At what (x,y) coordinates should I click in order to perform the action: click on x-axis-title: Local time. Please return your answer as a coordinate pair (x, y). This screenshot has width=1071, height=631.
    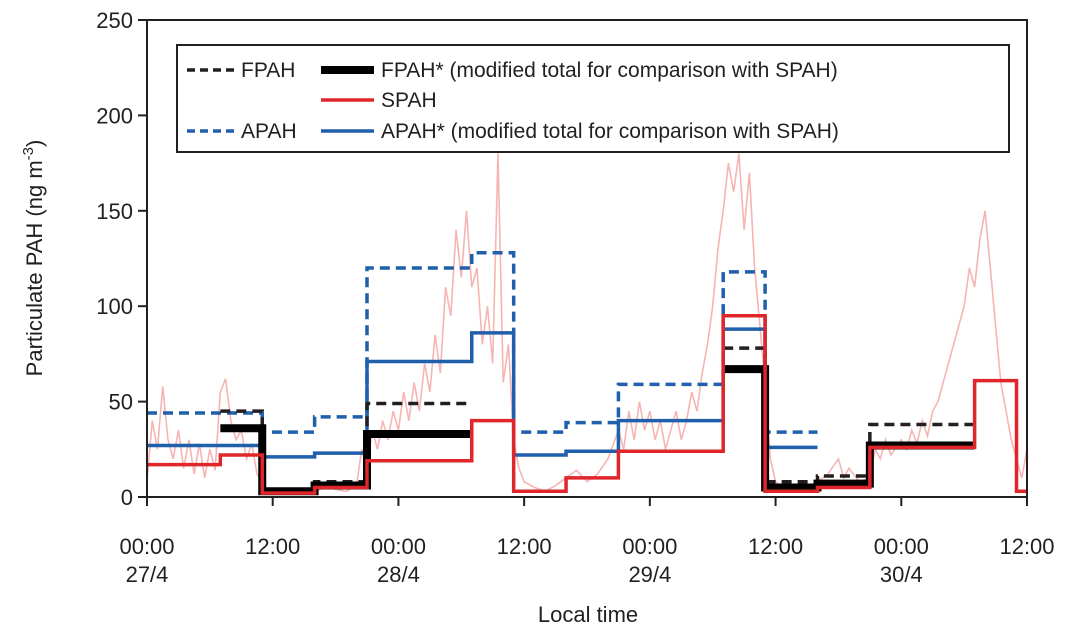
    Looking at the image, I should click on (588, 614).